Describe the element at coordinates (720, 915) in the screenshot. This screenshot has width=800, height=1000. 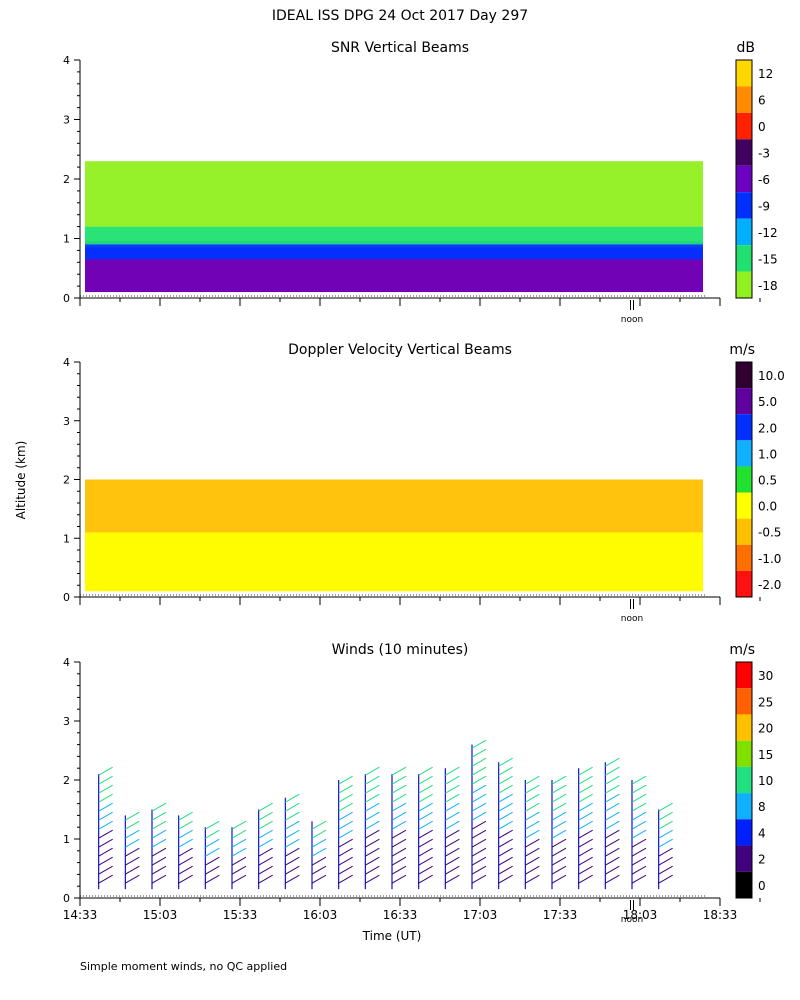
I see `winds-x-tick-label: 18:33` at that location.